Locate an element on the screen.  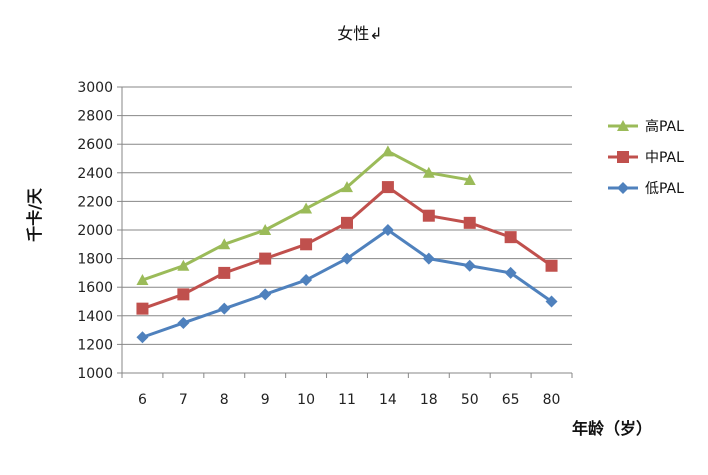
chart-title: 女性↲ is located at coordinates (359, 33).